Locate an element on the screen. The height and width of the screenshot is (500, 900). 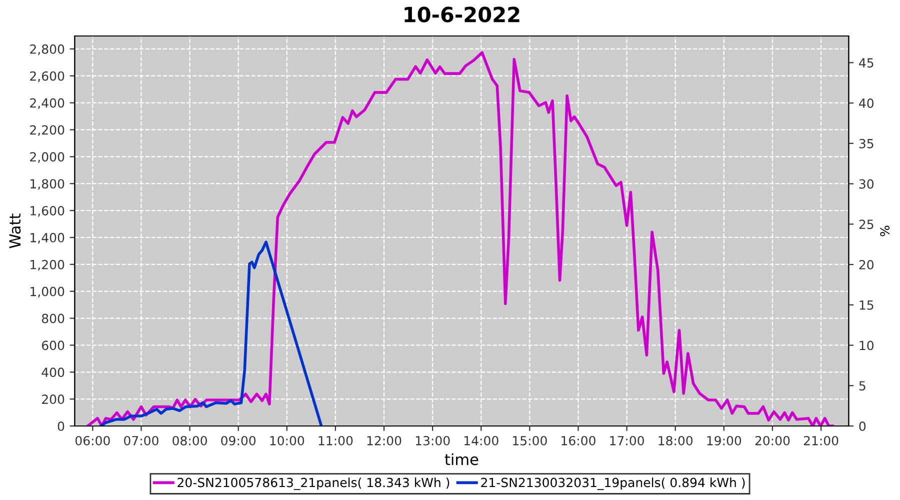
x-tick-label: 13:00 is located at coordinates (433, 441).